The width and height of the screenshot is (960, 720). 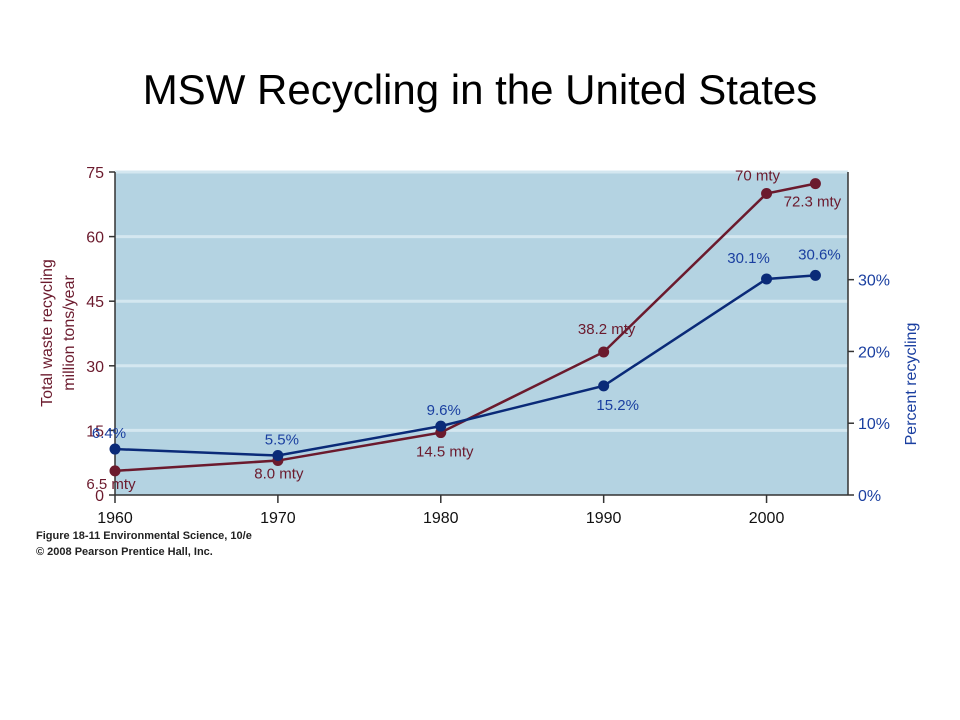 What do you see at coordinates (874, 352) in the screenshot?
I see `y-right-tick-label: 20%` at bounding box center [874, 352].